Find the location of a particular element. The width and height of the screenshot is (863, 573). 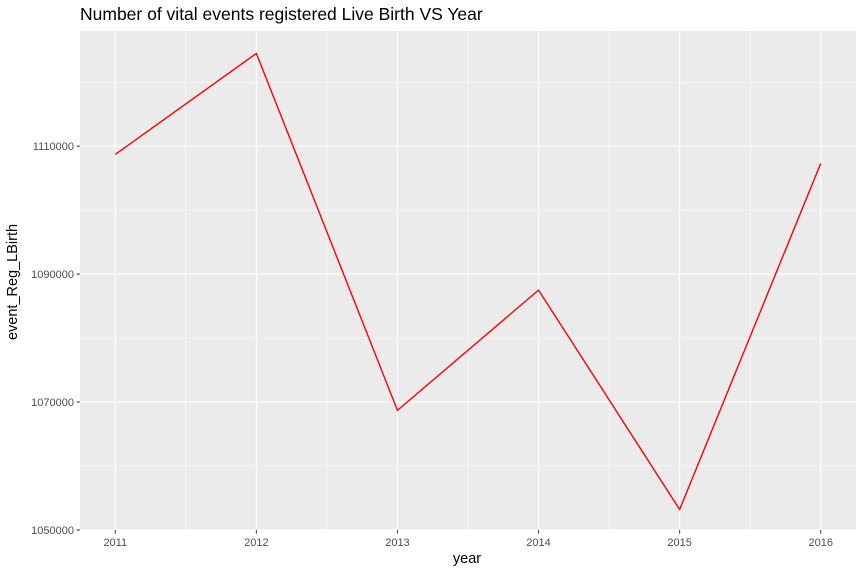

x-tick-label: 2012 is located at coordinates (256, 543).